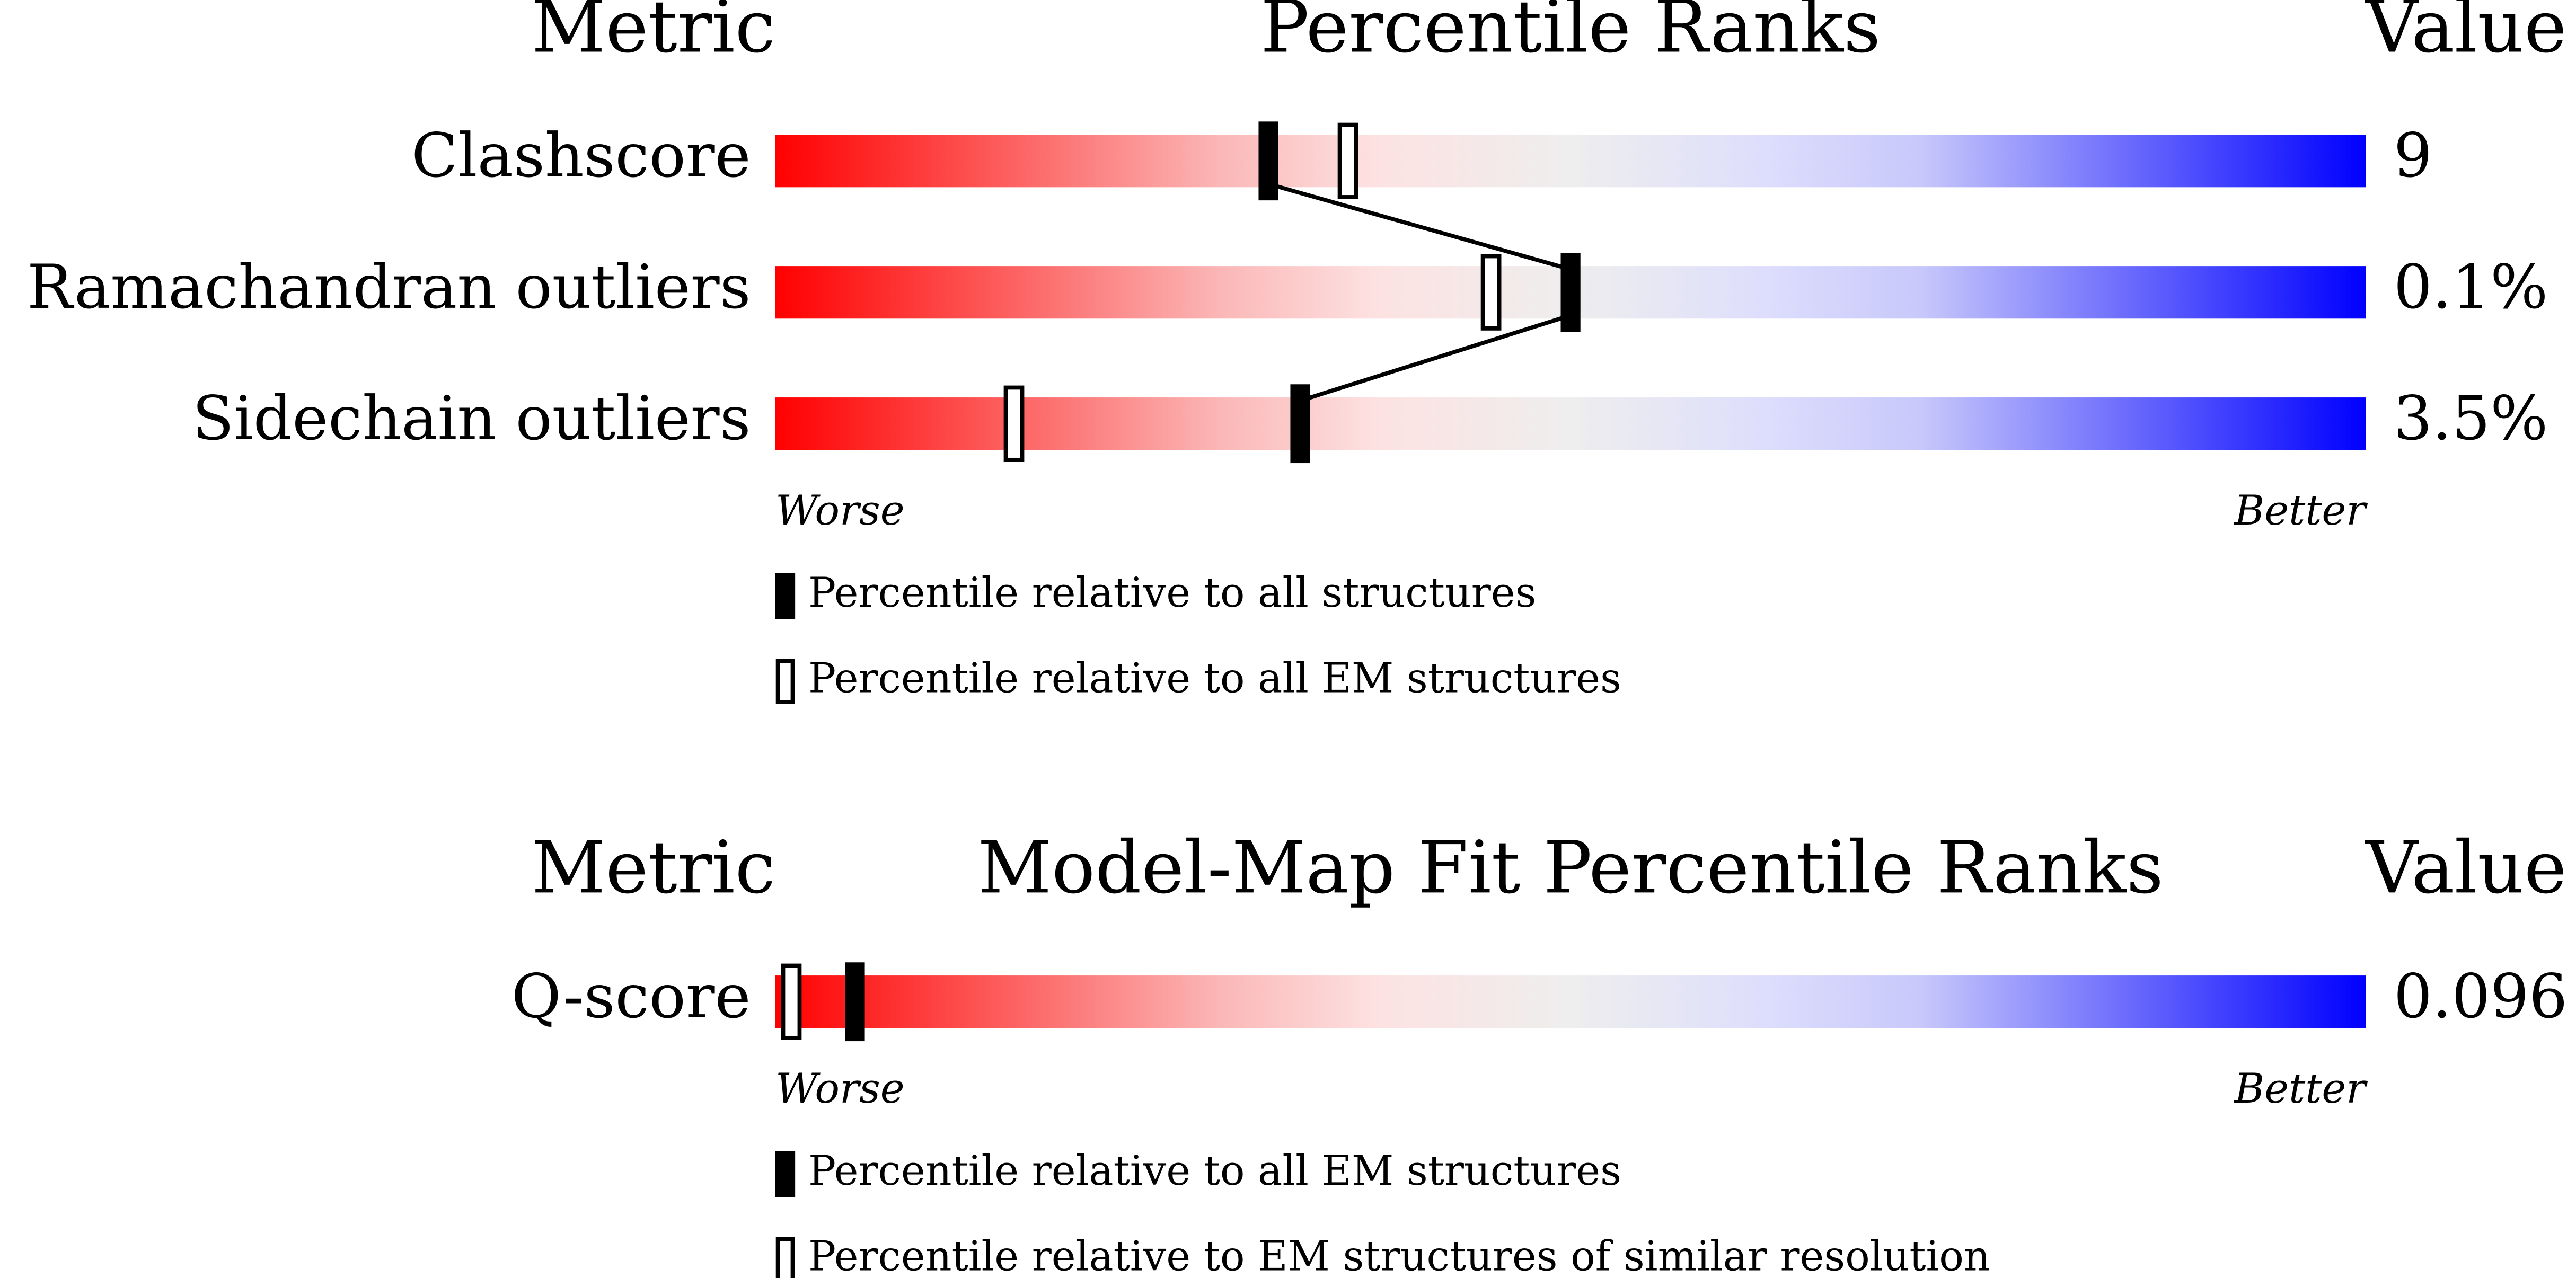 This screenshot has height=1278, width=2576. Describe the element at coordinates (1172, 593) in the screenshot. I see `legend-label: Percentile relative to all structures` at that location.